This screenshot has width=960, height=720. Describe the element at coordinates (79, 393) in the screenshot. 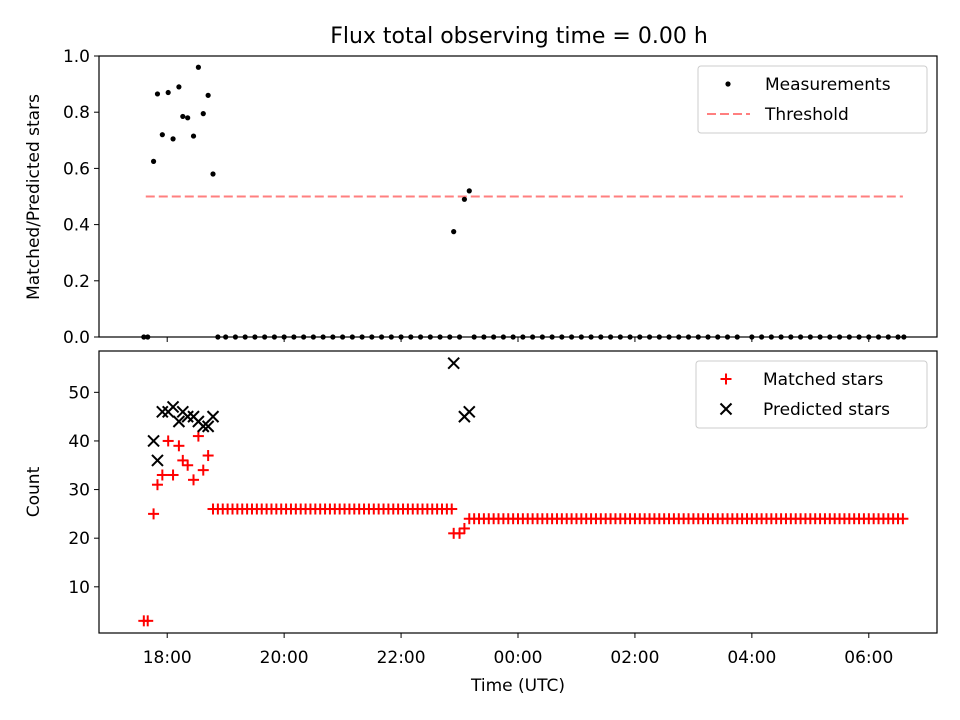

I see `count-y-tick-label: 50` at that location.